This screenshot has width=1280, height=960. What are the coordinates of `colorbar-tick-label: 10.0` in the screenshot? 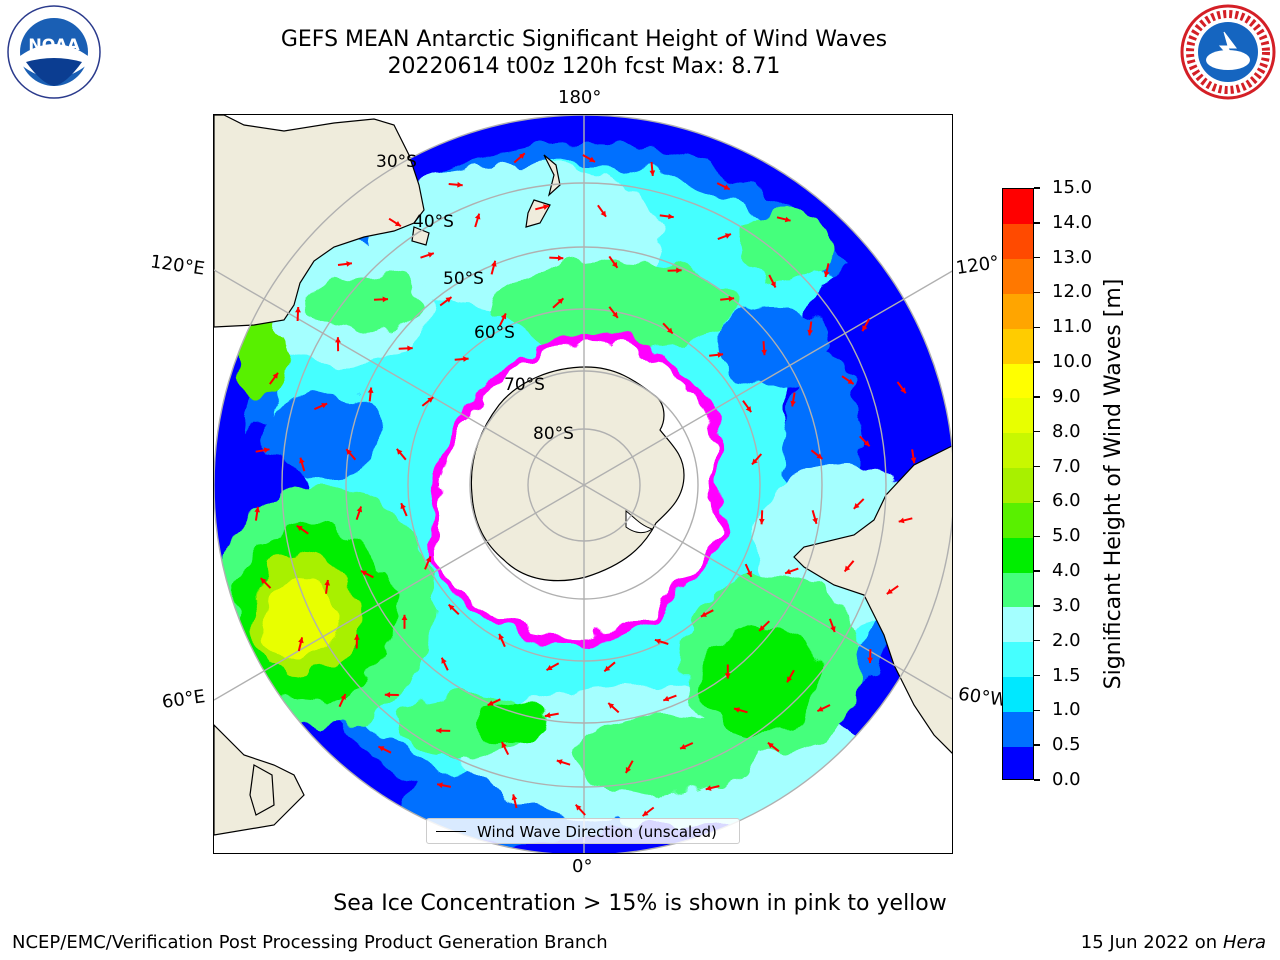 It's located at (1072, 362).